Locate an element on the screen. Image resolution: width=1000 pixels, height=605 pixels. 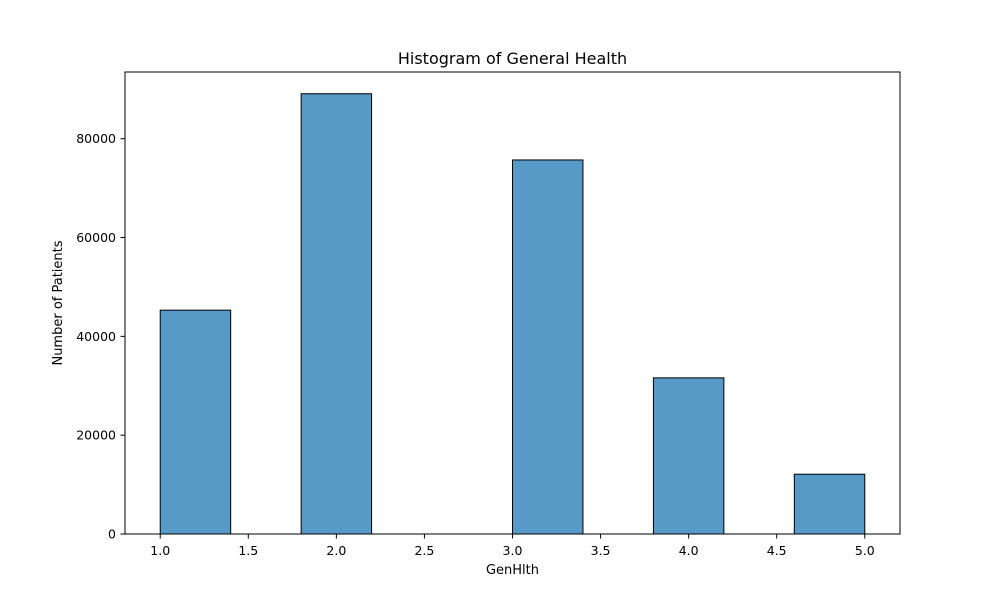
y-axis-ticks: 0 20000 40000 60000 80000 is located at coordinates (100, 336).